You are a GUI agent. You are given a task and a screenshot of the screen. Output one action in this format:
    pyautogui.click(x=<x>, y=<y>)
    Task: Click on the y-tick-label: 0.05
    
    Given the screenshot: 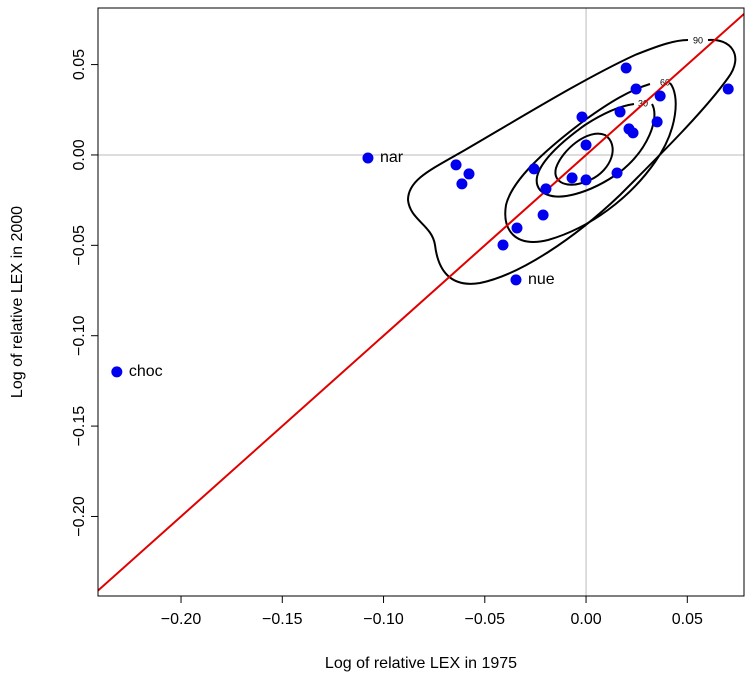 What is the action you would take?
    pyautogui.click(x=79, y=64)
    